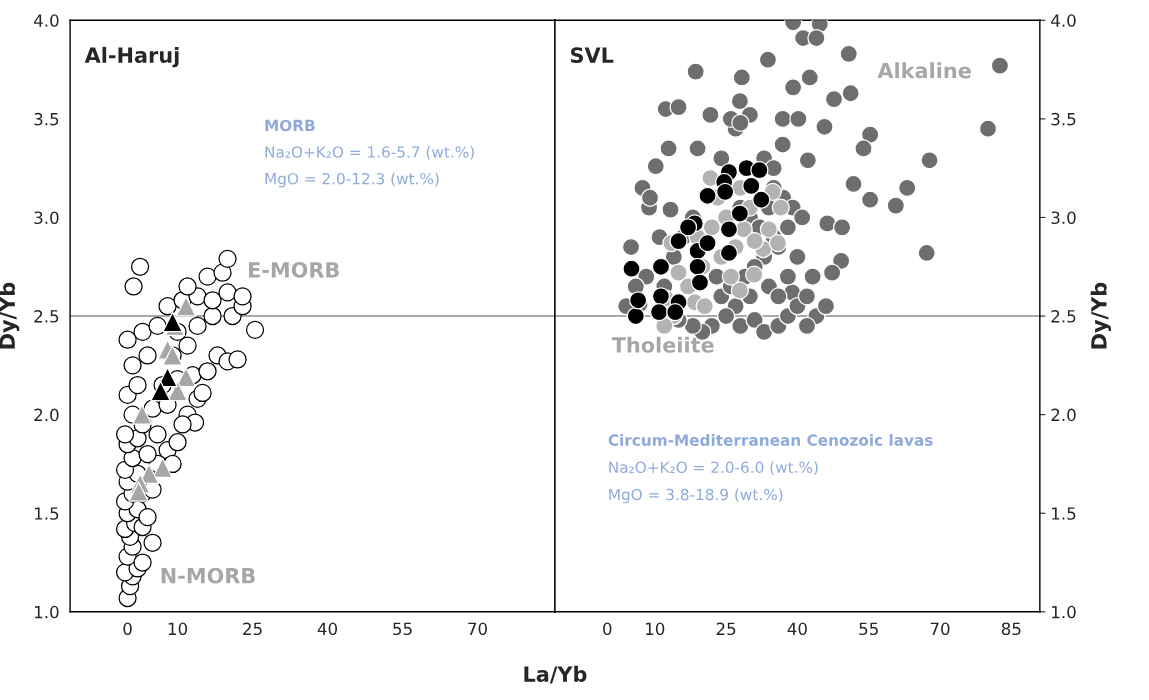  Describe the element at coordinates (924, 70) in the screenshot. I see `annotation: Alkaline` at that location.